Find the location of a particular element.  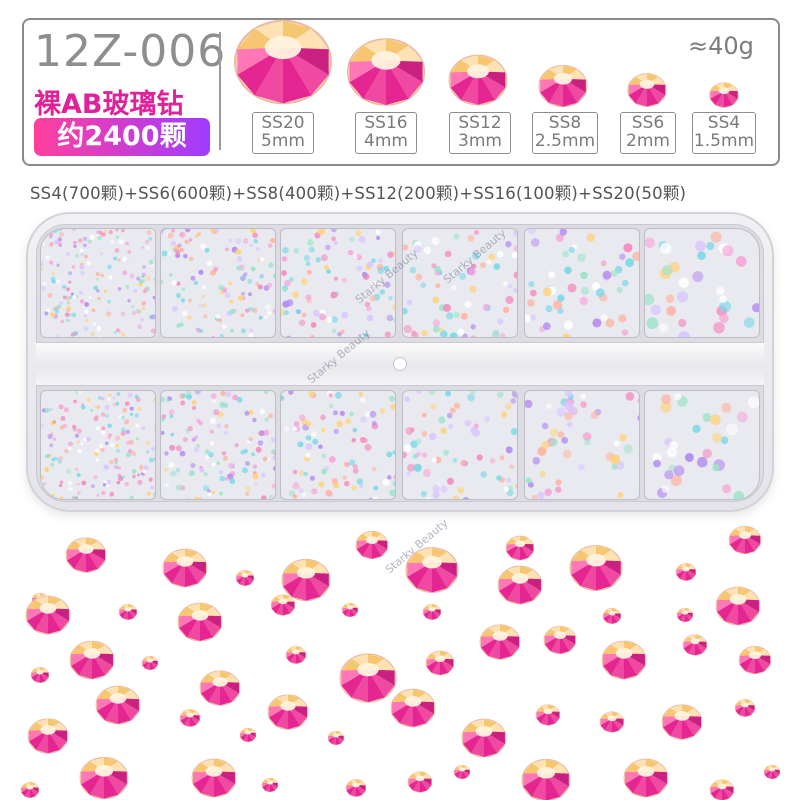

product-name: 裸AB玻璃钻 is located at coordinates (109, 104).